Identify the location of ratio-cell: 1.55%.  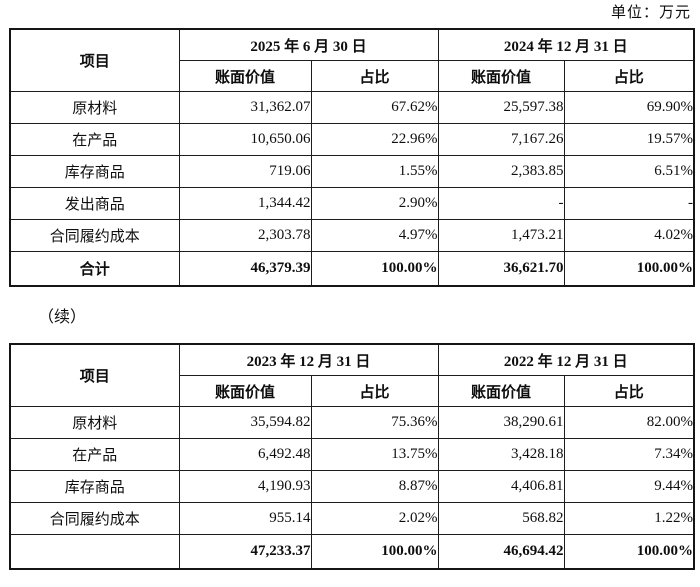
(374, 171).